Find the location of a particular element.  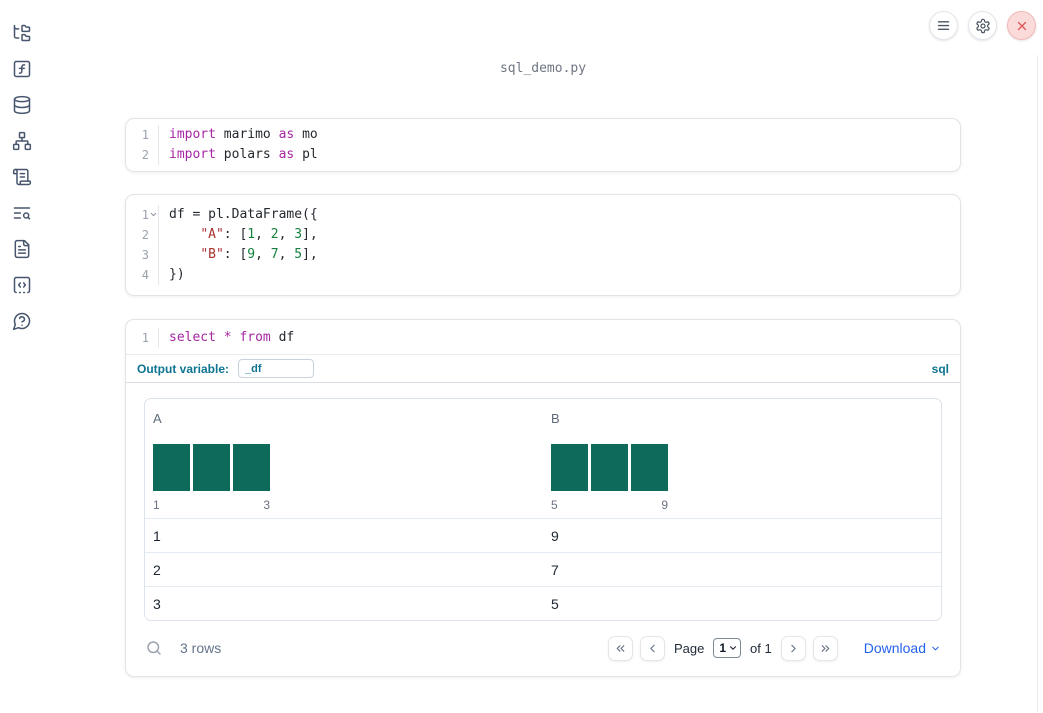

scratchpad-button is located at coordinates (22, 177).